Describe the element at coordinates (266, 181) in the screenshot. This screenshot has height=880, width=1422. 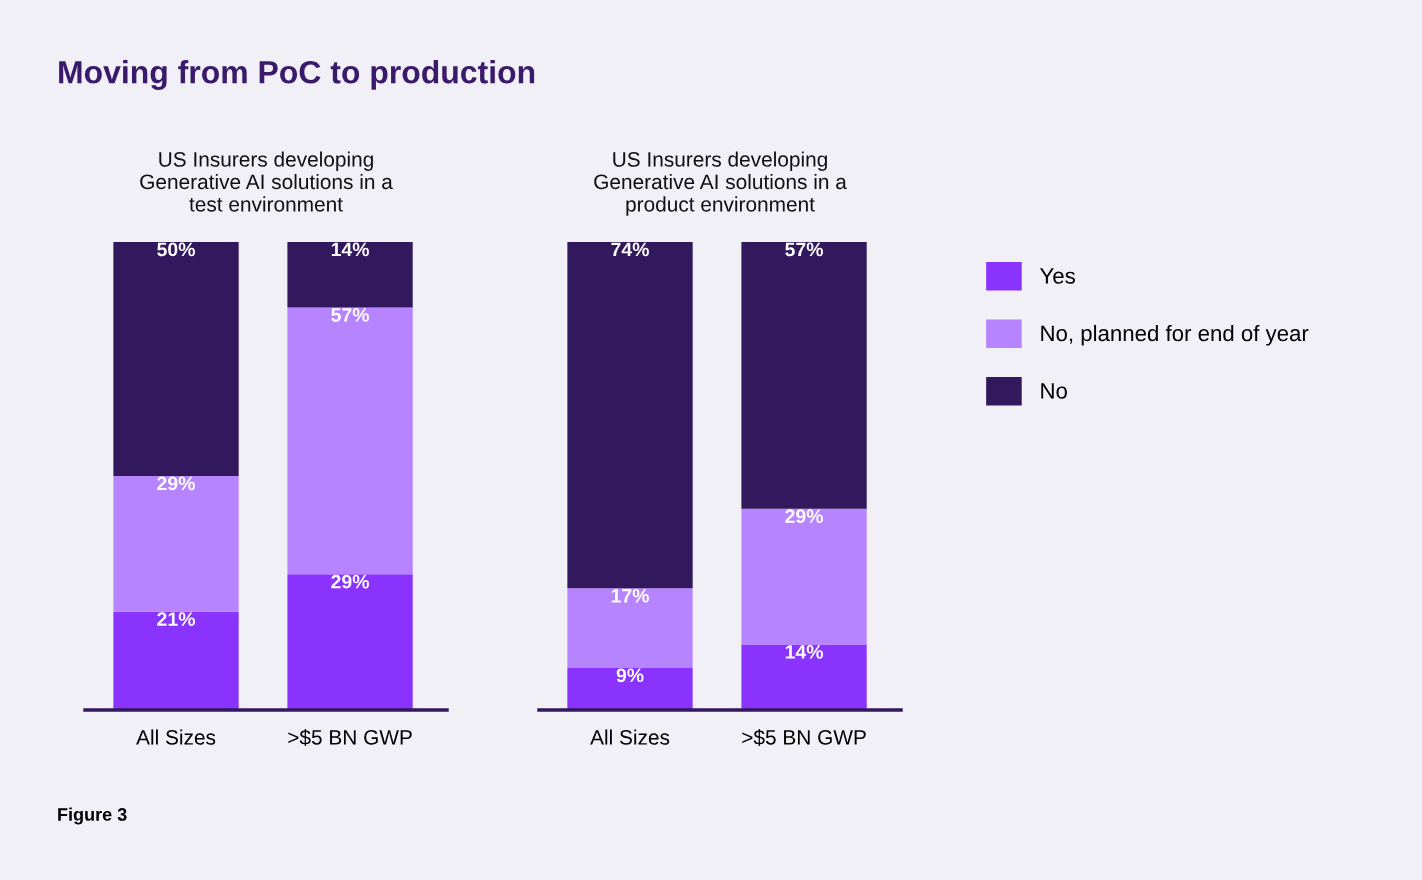
I see `chart-subtitle: US Insurers developing Generative AI solutions in a test environment` at that location.